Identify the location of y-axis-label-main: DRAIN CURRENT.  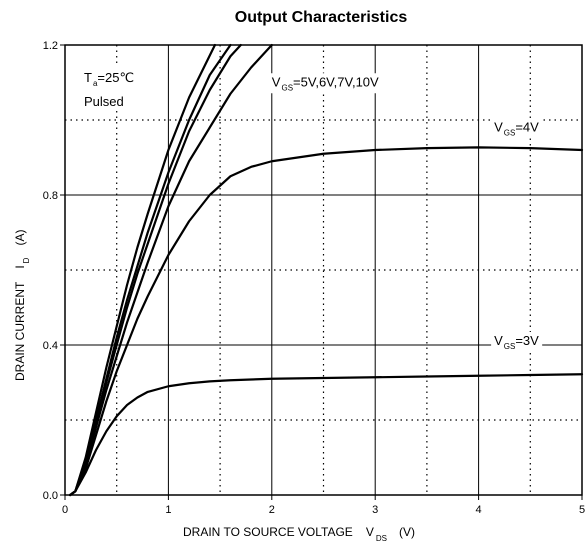
(20, 331).